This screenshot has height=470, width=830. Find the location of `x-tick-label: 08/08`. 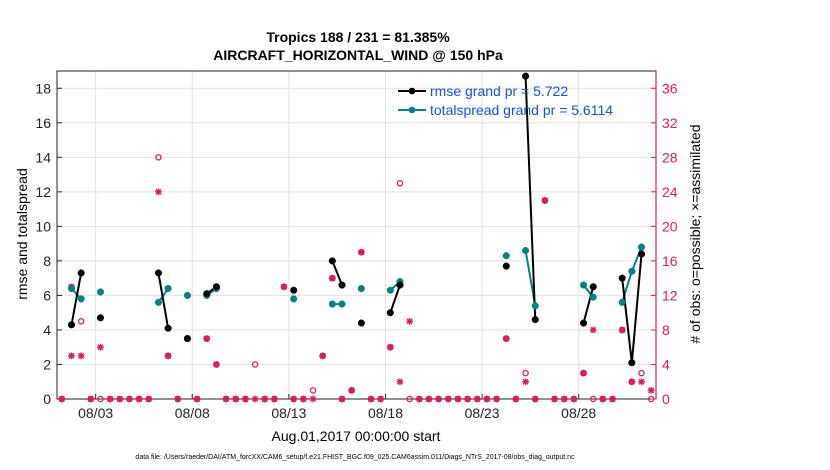

x-tick-label: 08/08 is located at coordinates (192, 413).